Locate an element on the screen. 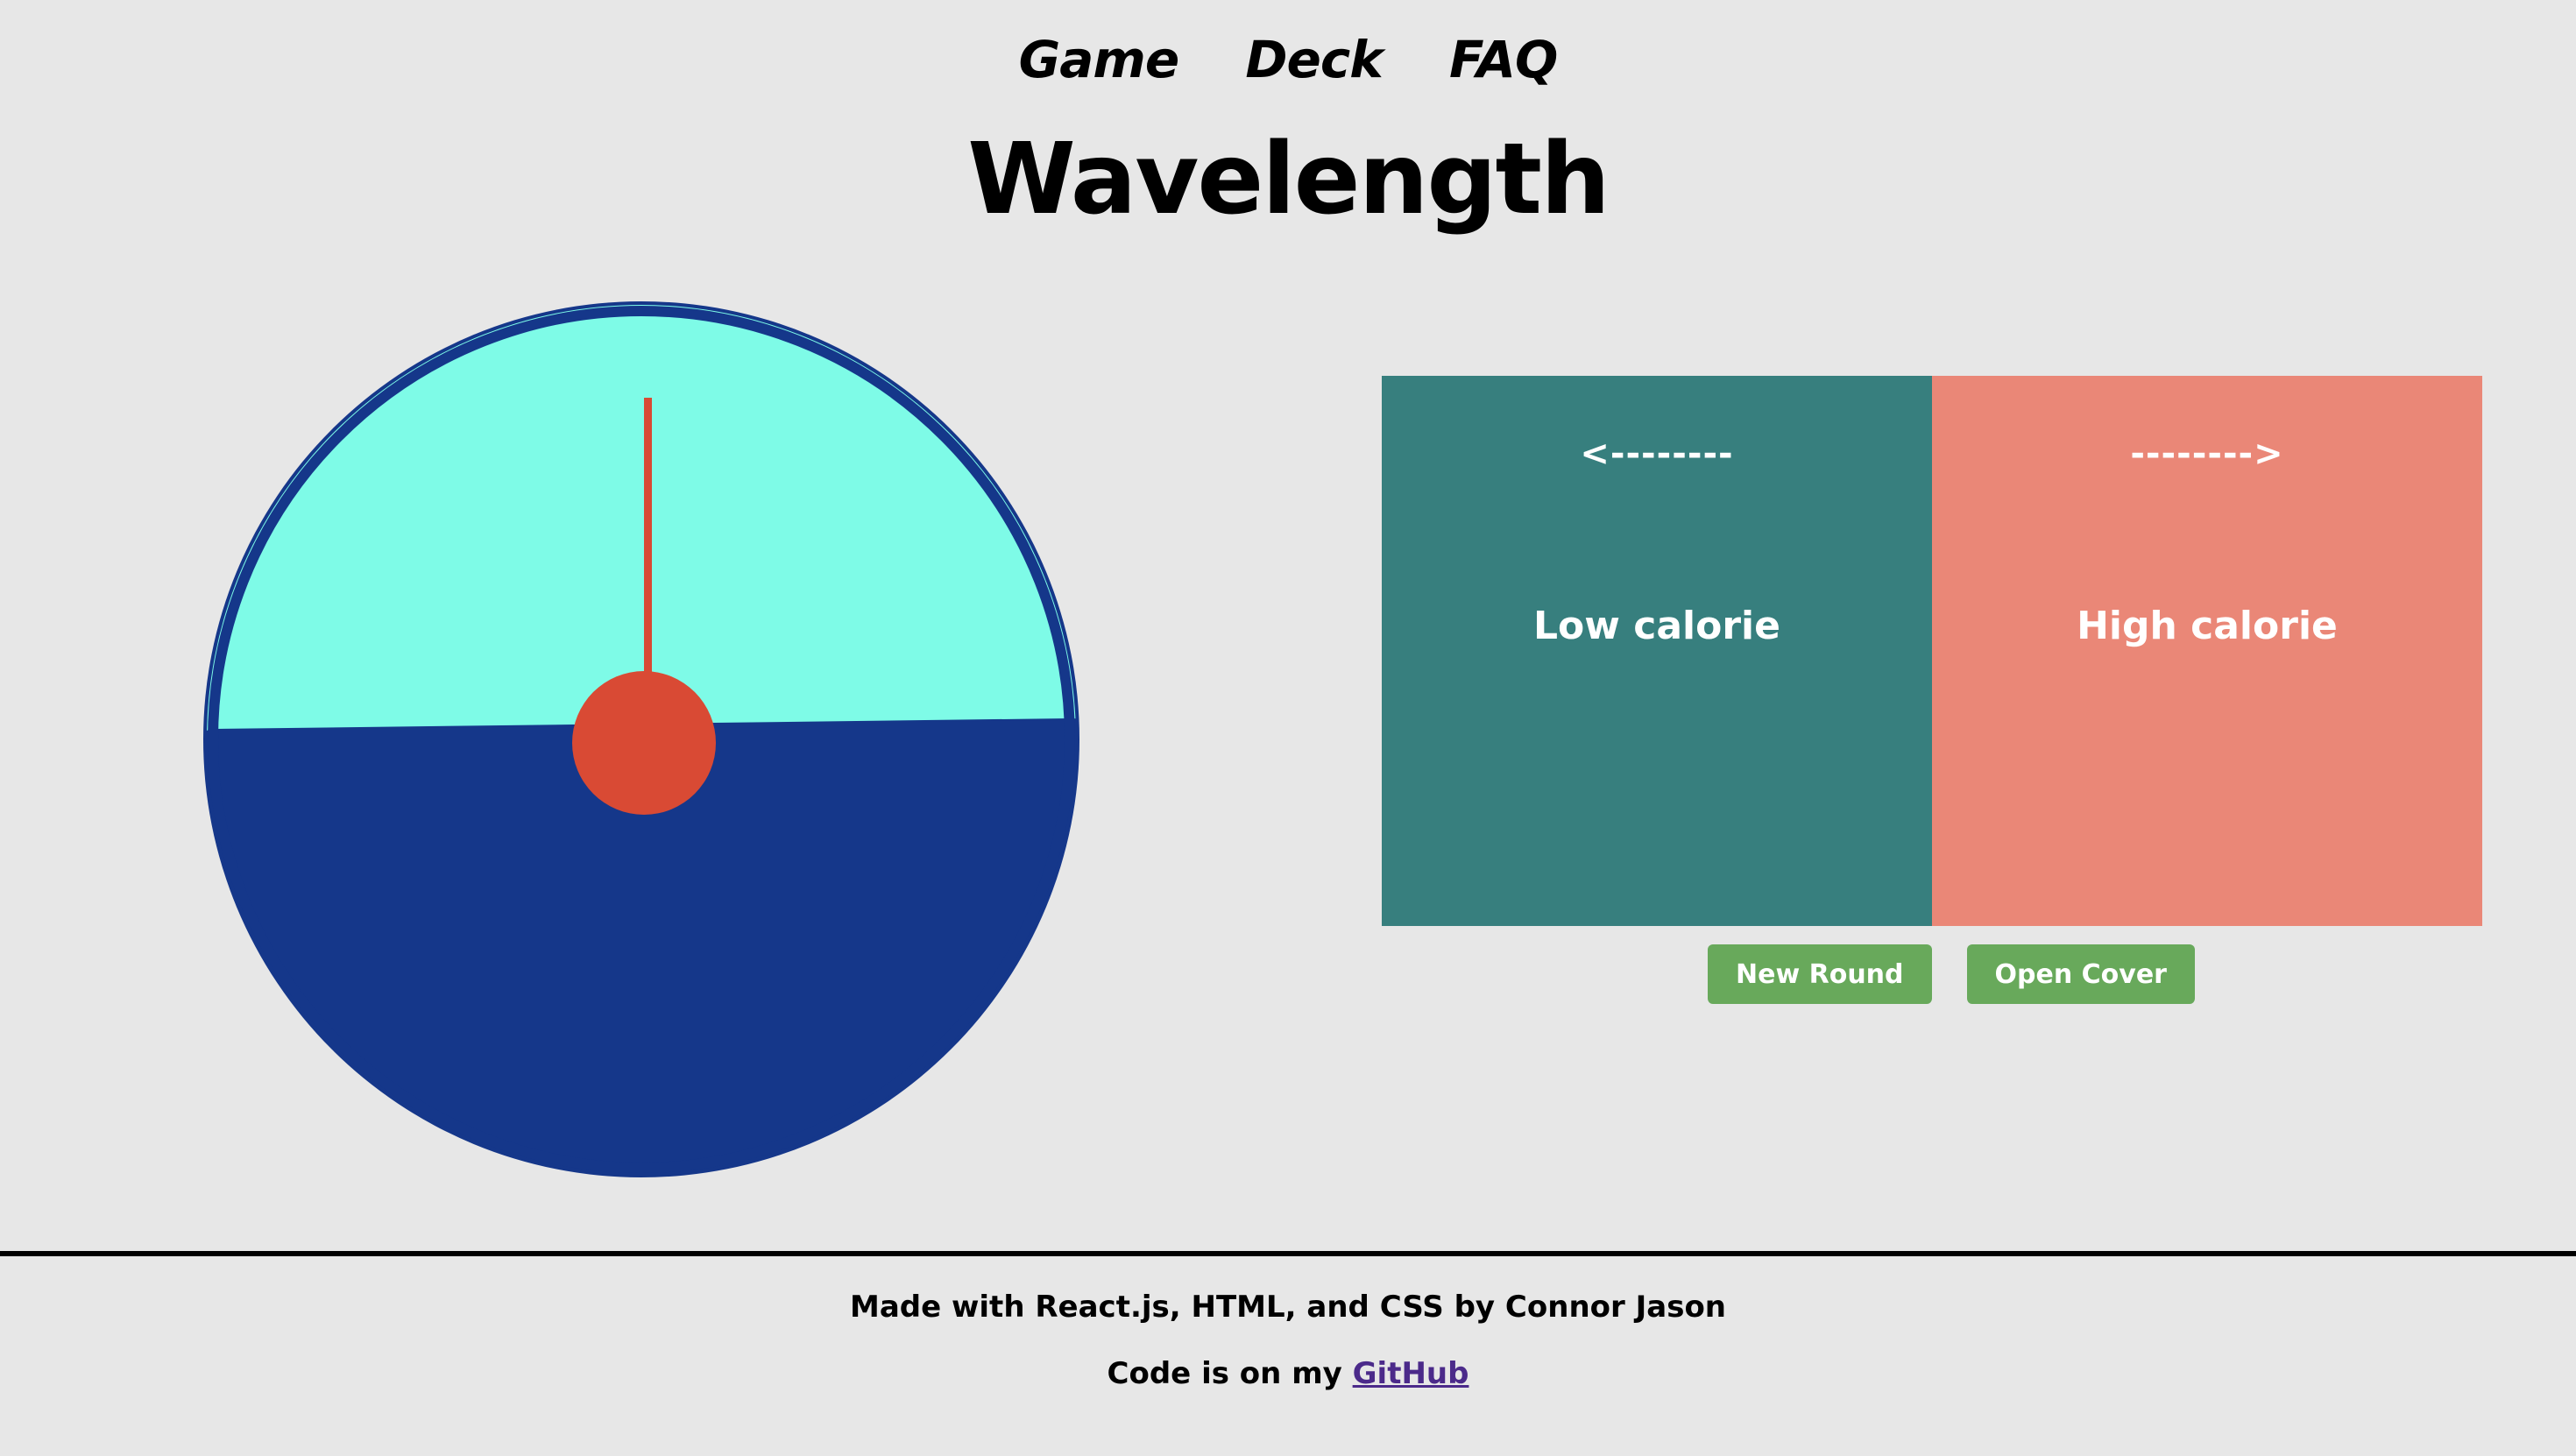 The width and height of the screenshot is (2576, 1456). card-right-side: --------> High calorie is located at coordinates (2207, 651).